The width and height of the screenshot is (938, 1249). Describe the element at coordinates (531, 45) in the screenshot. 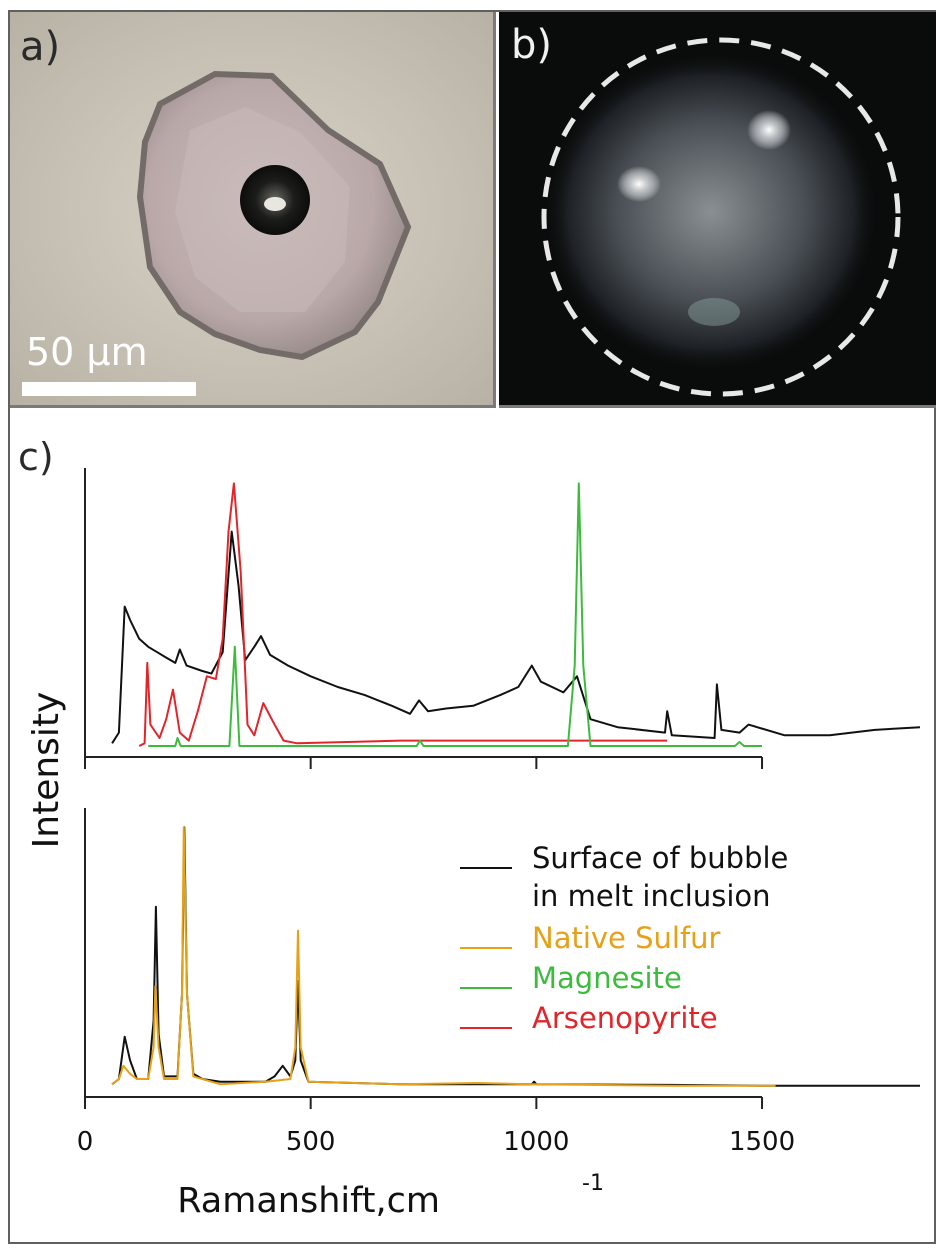

I see `panel-b-label: b)` at that location.